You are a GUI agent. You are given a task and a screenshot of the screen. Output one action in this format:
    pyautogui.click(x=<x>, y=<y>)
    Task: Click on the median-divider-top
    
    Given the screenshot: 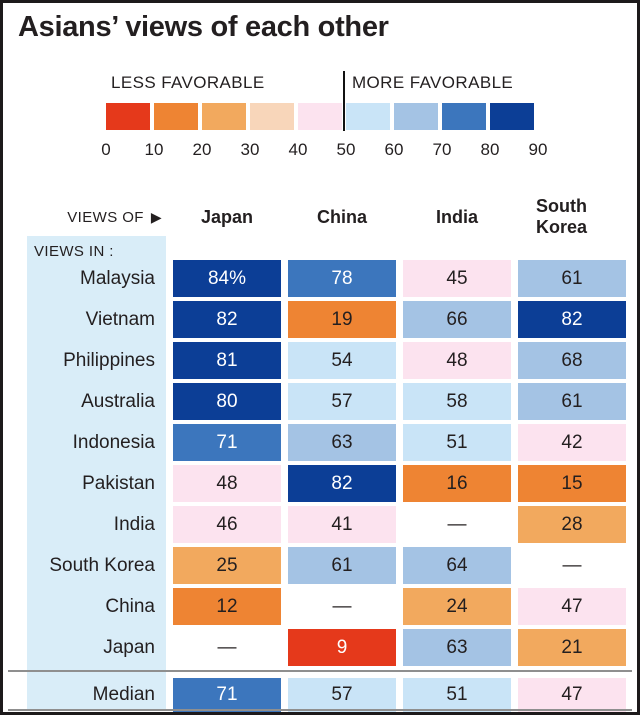 What is the action you would take?
    pyautogui.click(x=320, y=671)
    